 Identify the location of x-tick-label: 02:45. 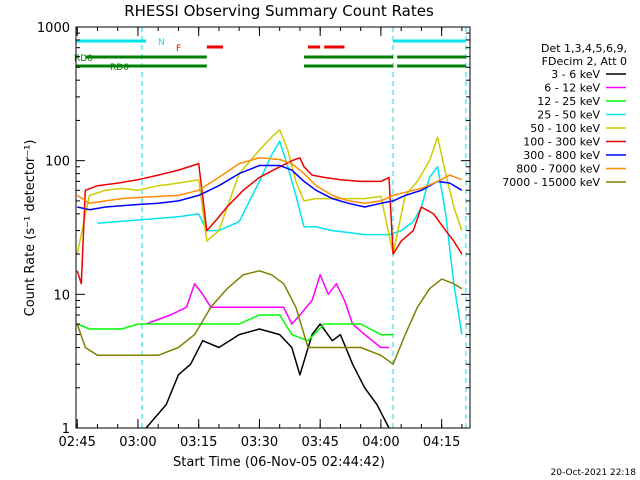
(76, 442).